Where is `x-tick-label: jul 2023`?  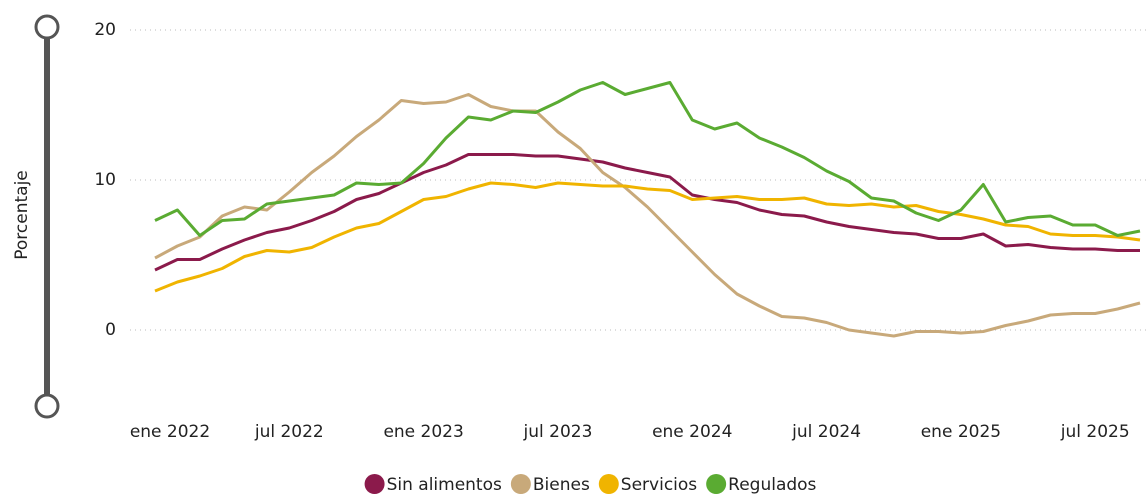
x-tick-label: jul 2023 is located at coordinates (558, 432).